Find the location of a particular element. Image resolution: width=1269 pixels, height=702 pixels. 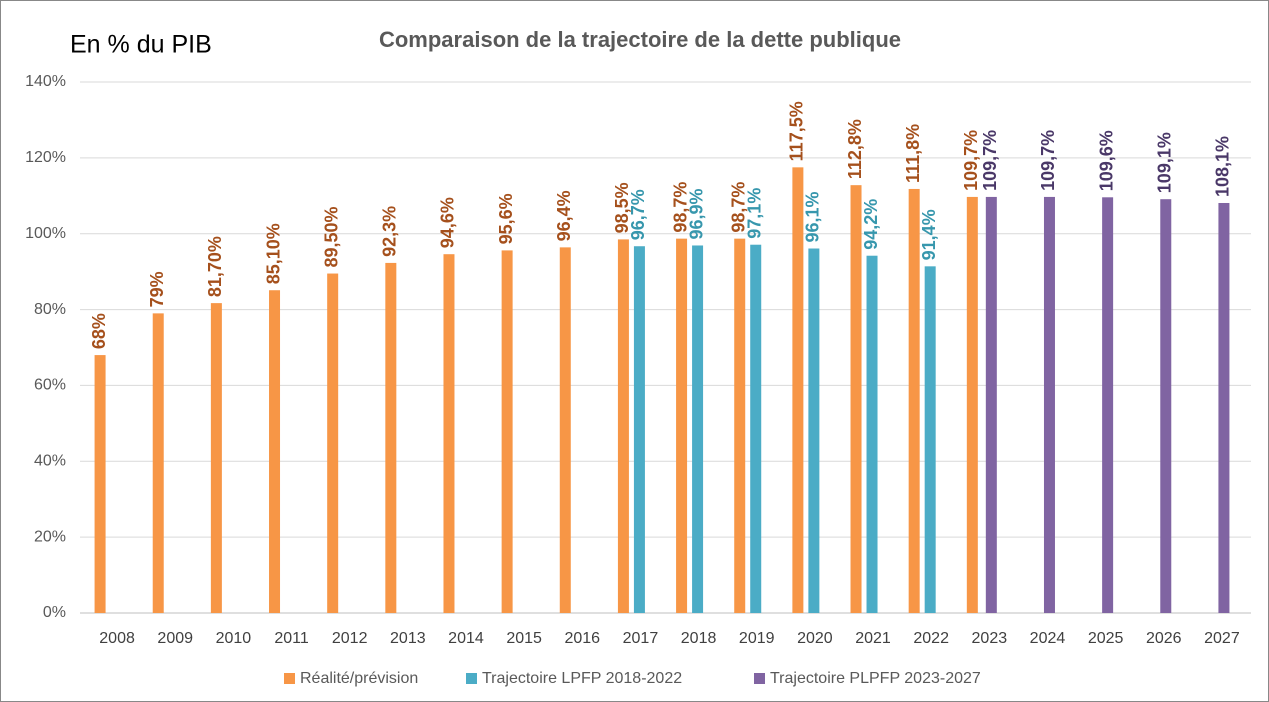

x-tick-label: 2009 is located at coordinates (175, 638).